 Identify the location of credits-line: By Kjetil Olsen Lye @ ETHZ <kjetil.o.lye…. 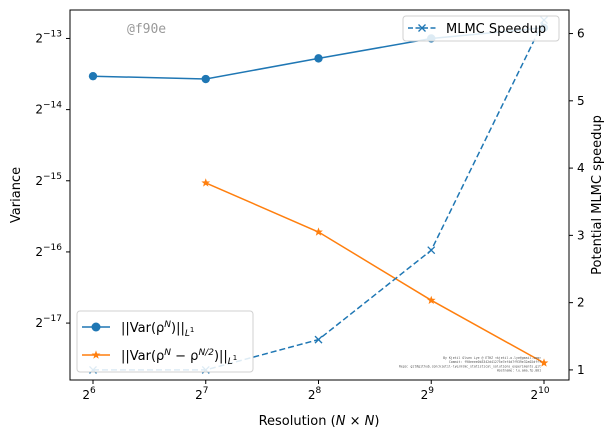
(492, 358).